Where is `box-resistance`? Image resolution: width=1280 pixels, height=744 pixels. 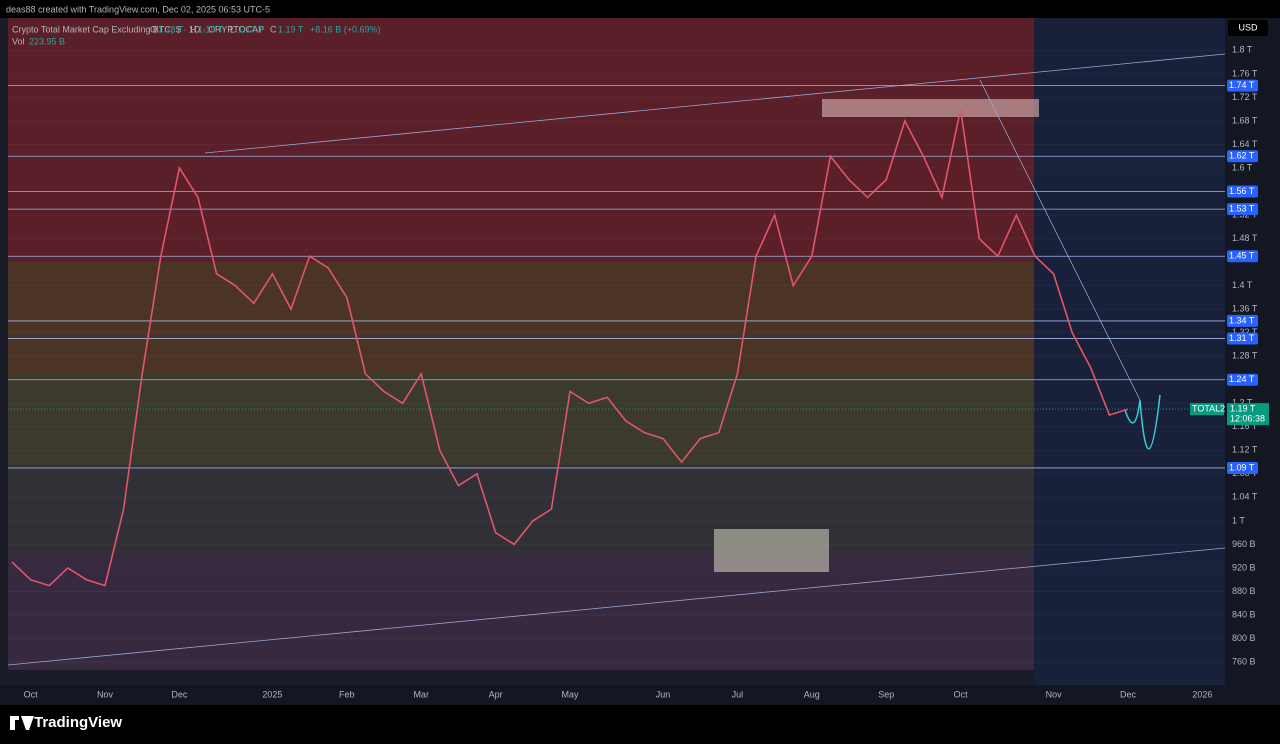 box-resistance is located at coordinates (930, 108).